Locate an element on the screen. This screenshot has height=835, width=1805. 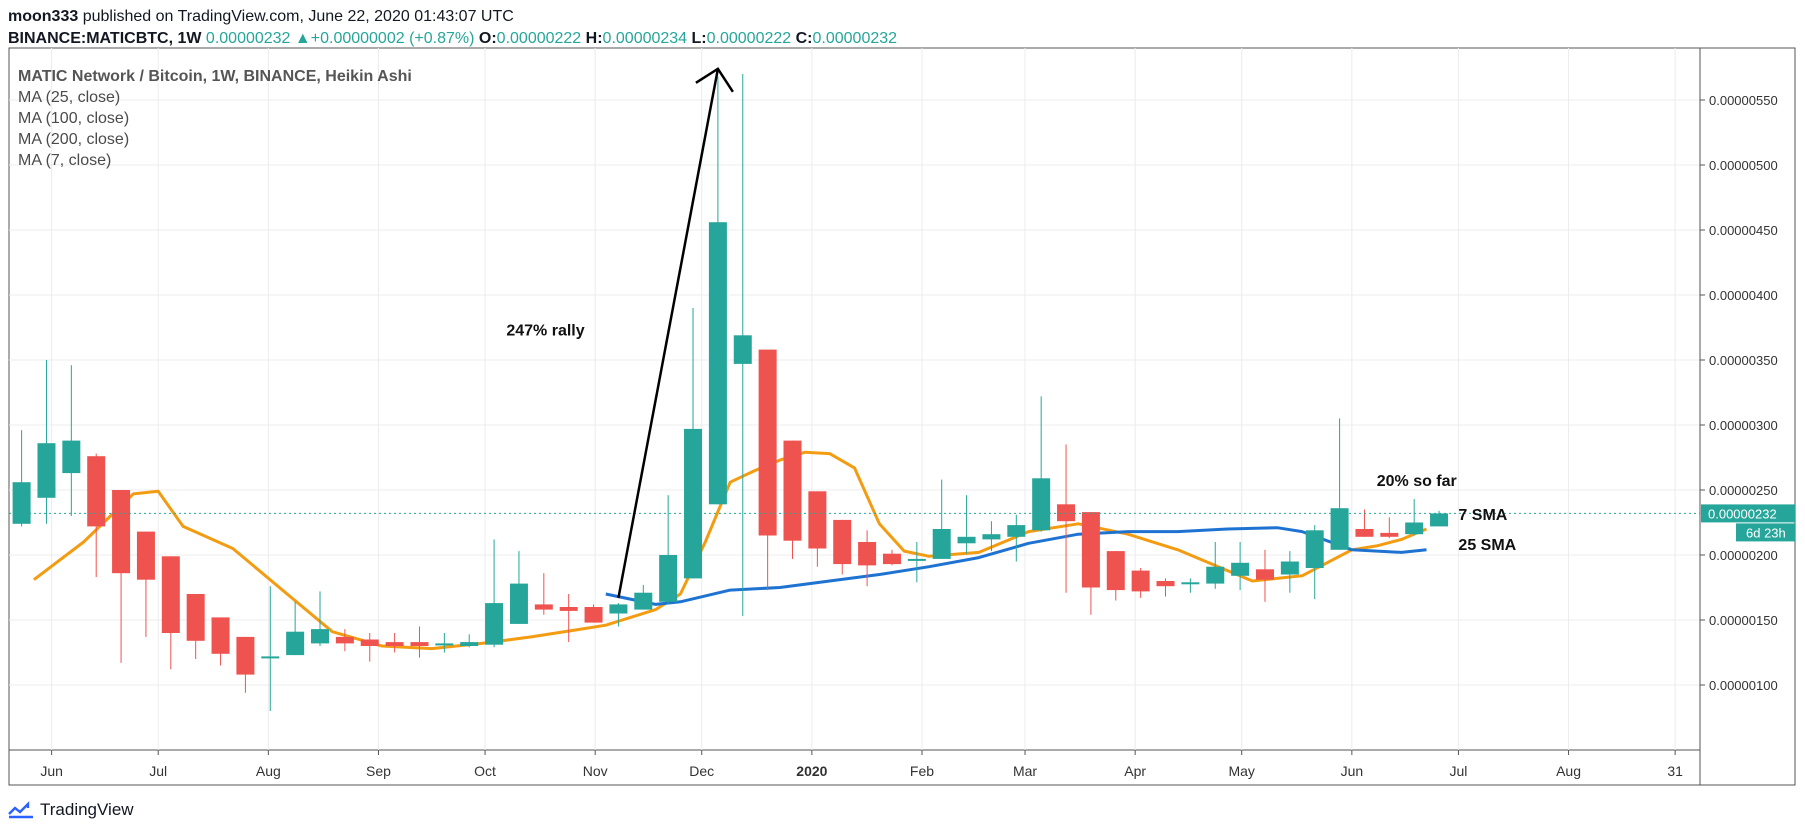
x-tick-label: Sep is located at coordinates (378, 771).